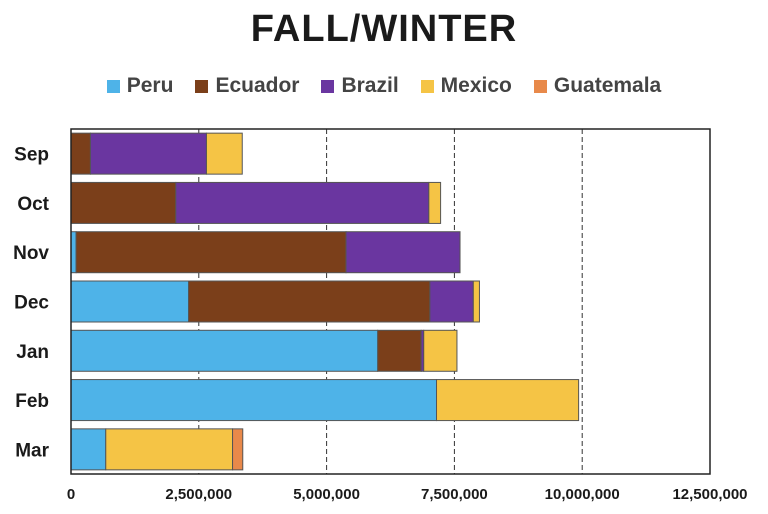 The width and height of the screenshot is (768, 514). What do you see at coordinates (31, 253) in the screenshot?
I see `category-label-nov: Nov` at bounding box center [31, 253].